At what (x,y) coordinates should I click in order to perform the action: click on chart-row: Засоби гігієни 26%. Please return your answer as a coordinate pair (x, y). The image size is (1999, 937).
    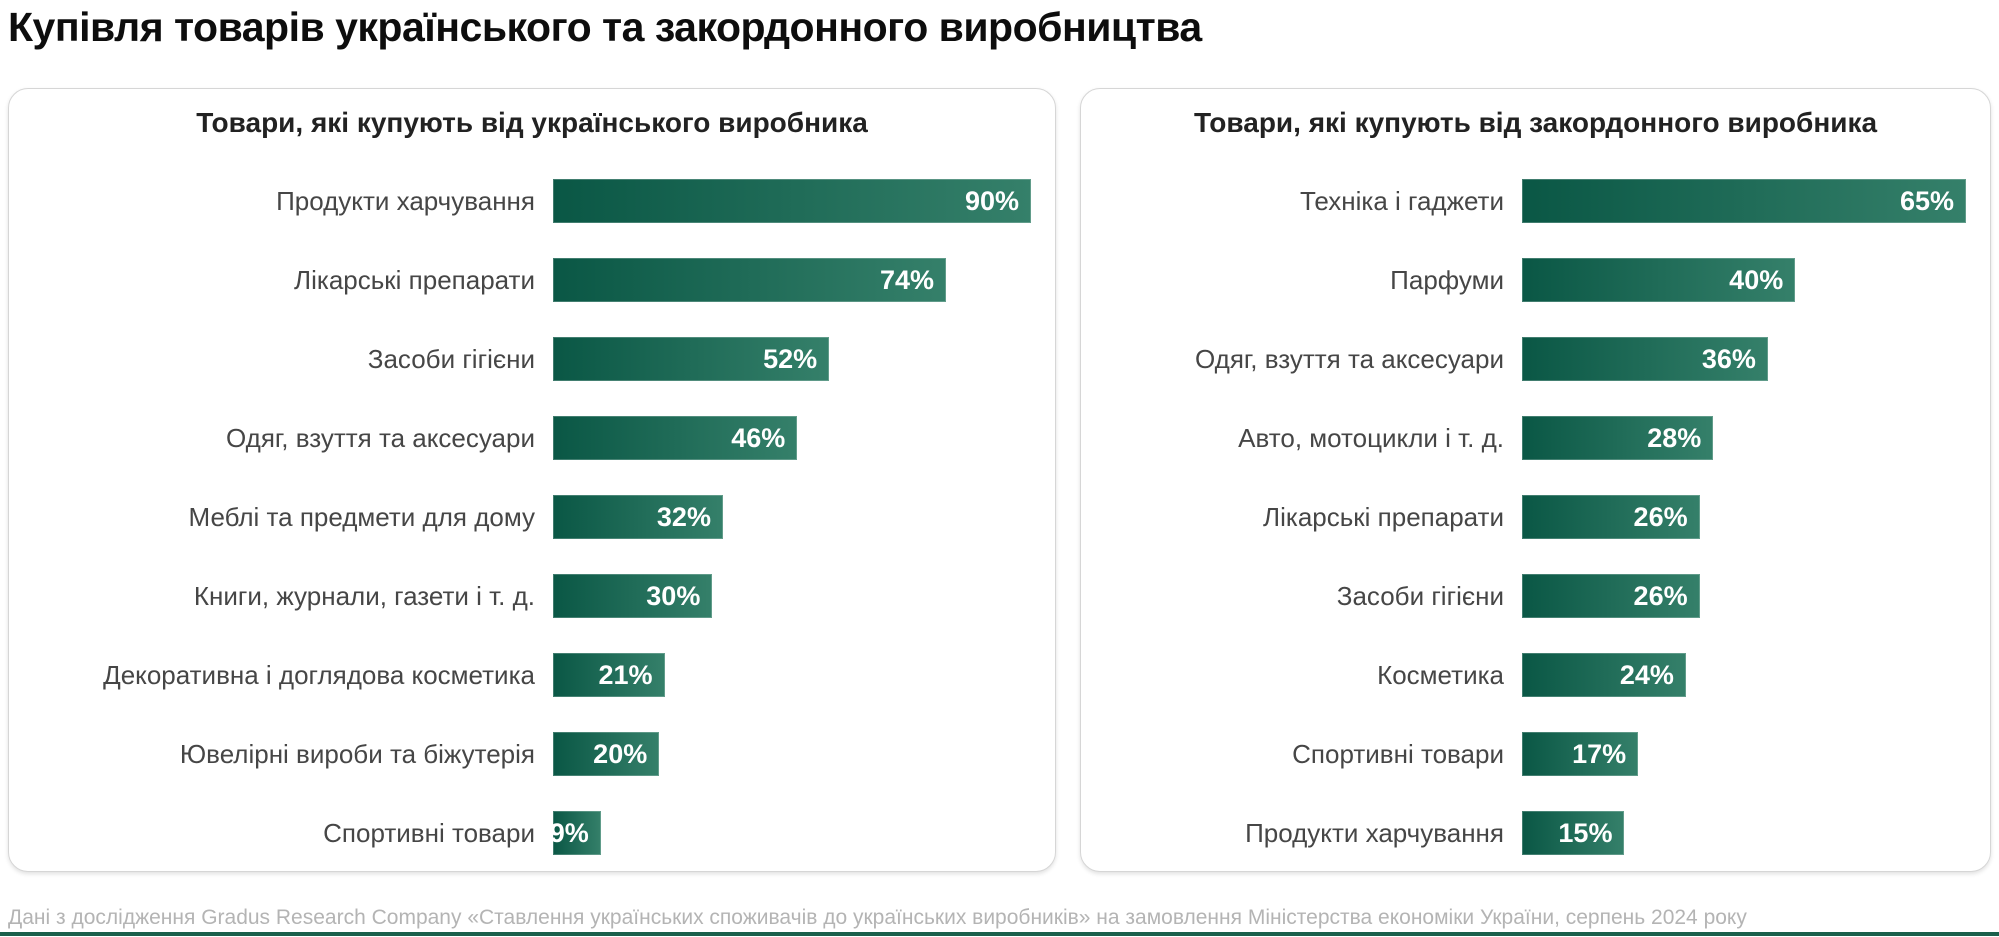
    Looking at the image, I should click on (1535, 596).